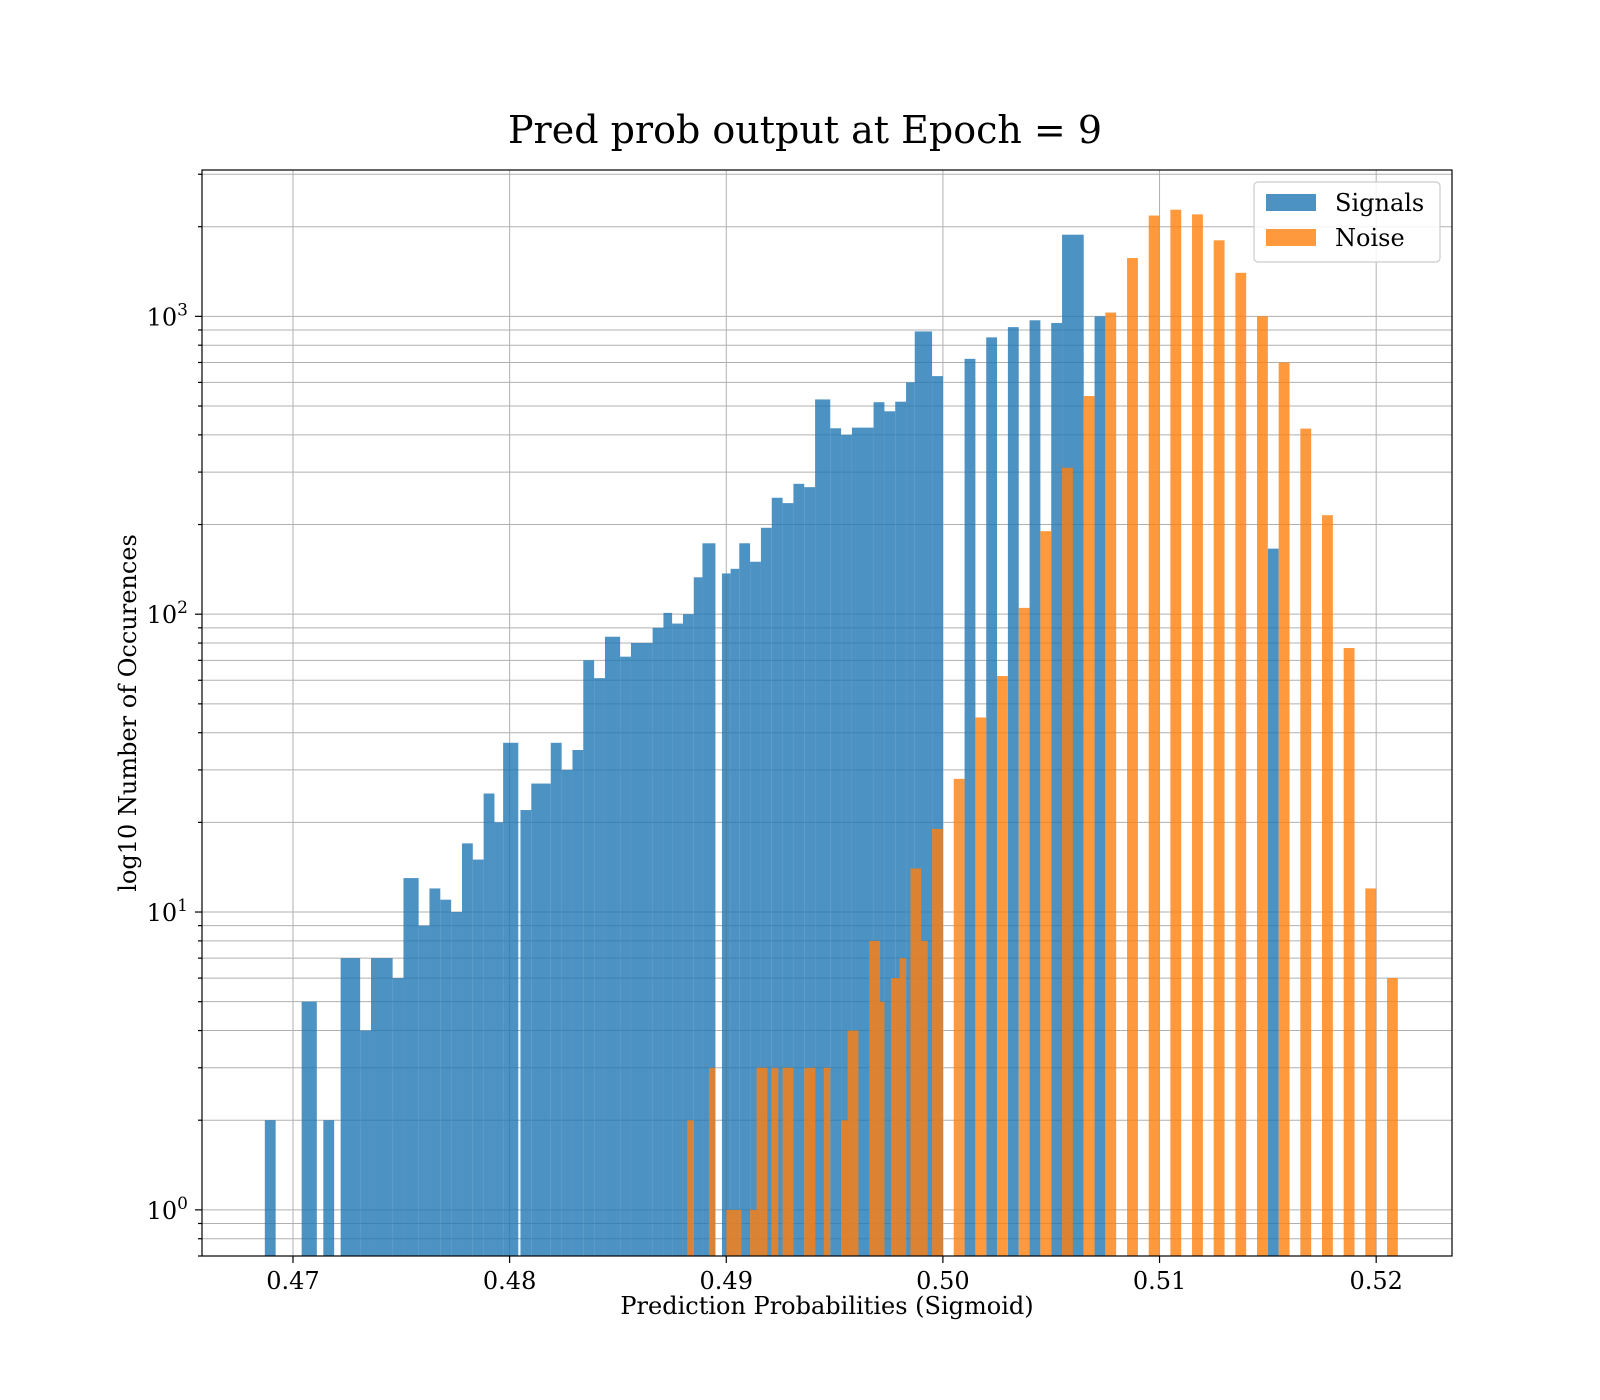 This screenshot has width=1600, height=1400. Describe the element at coordinates (167, 315) in the screenshot. I see `y-tick-label: 10³` at that location.